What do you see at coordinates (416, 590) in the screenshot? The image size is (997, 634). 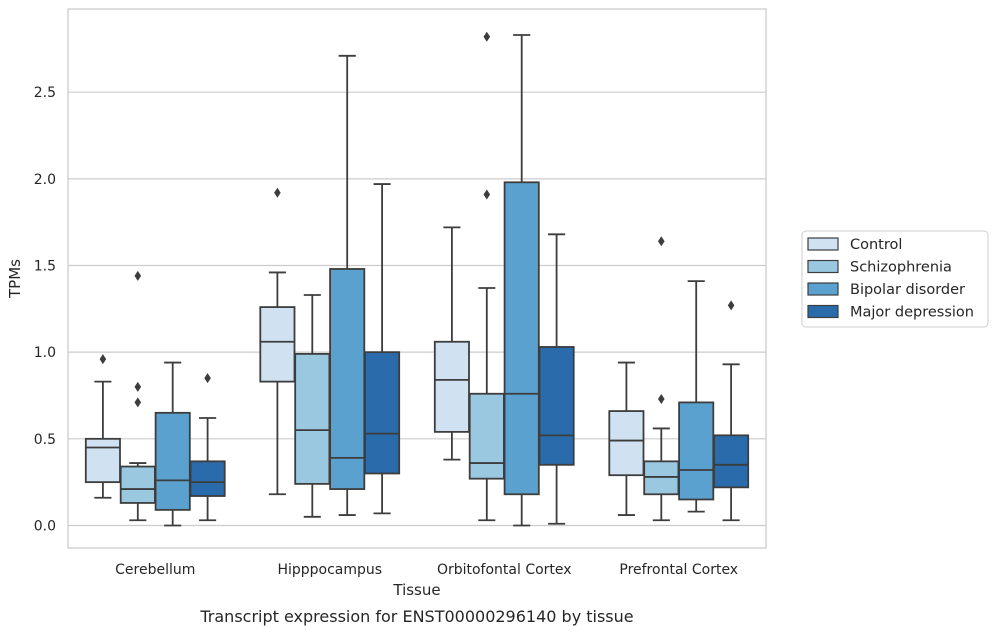 I see `x-axis-label: Tissue` at bounding box center [416, 590].